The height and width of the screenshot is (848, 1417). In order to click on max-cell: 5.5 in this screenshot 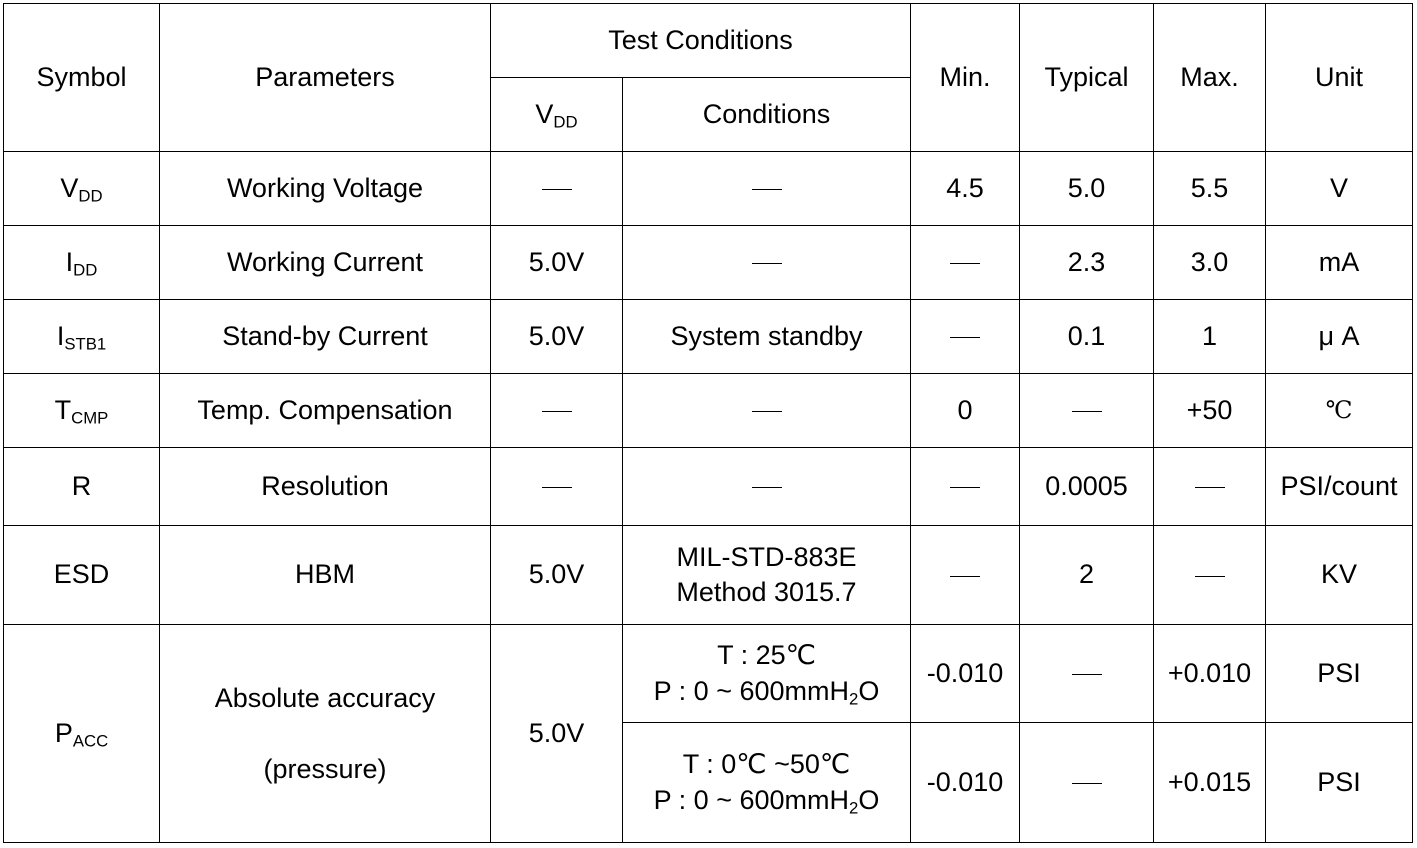, I will do `click(1209, 188)`.